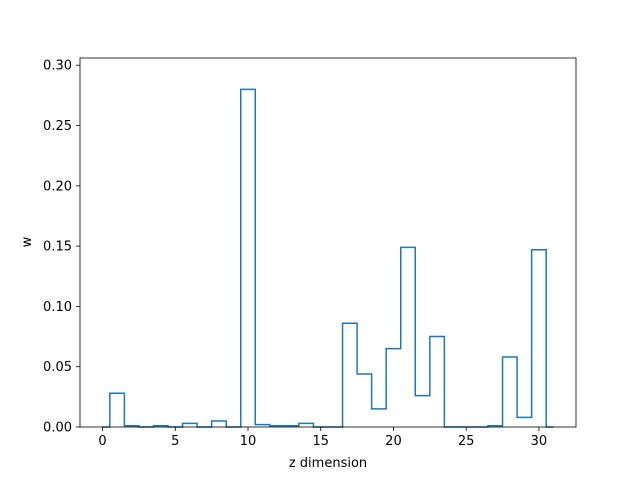 Image resolution: width=640 pixels, height=480 pixels. I want to click on y-tick-label: 0.15, so click(57, 247).